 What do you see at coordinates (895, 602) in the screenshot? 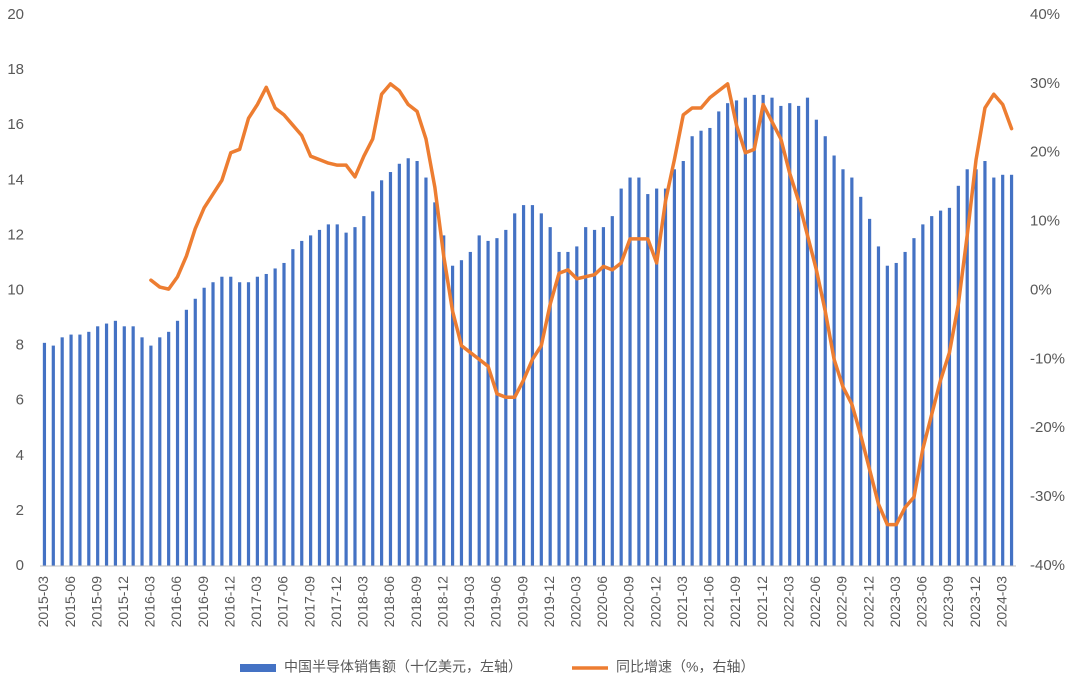
I see `x-tick-label: 2023-03` at bounding box center [895, 602].